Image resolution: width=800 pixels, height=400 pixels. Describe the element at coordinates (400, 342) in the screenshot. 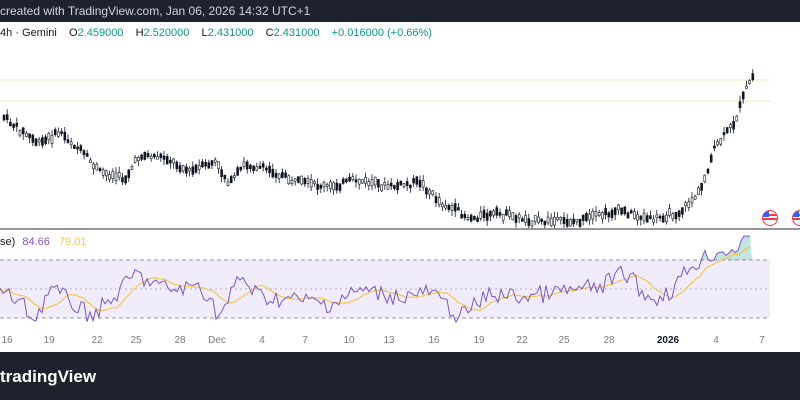

I see `date-axis: 16 19 22 25 28 Dec 4 7 10 13 16 19 22 25 28 2026 4 7` at that location.